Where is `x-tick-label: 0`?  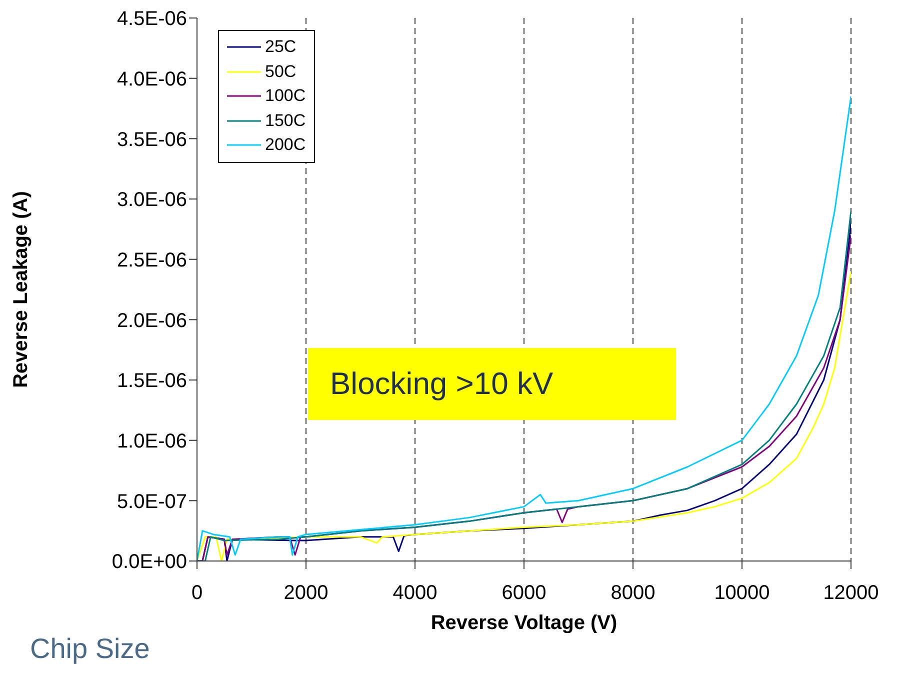
x-tick-label: 0 is located at coordinates (197, 593).